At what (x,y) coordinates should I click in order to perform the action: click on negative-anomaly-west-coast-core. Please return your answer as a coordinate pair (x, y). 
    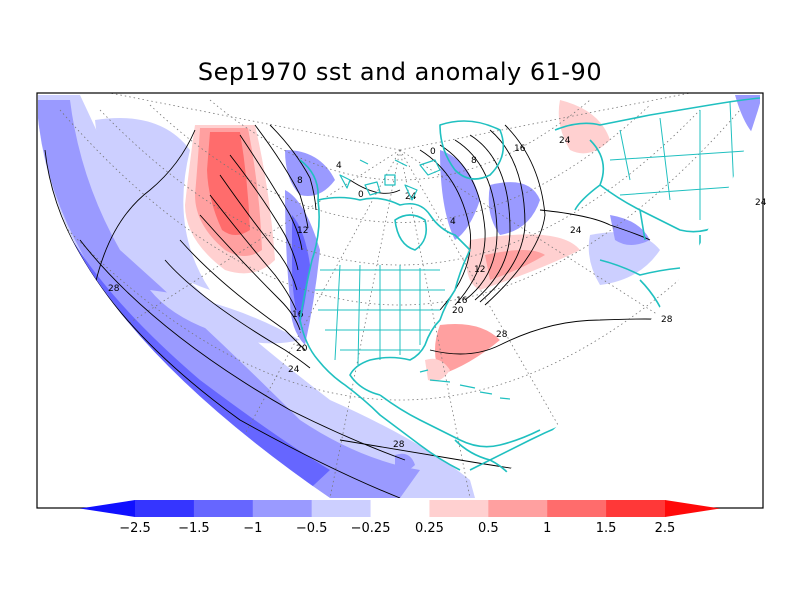
    Looking at the image, I should click on (301, 270).